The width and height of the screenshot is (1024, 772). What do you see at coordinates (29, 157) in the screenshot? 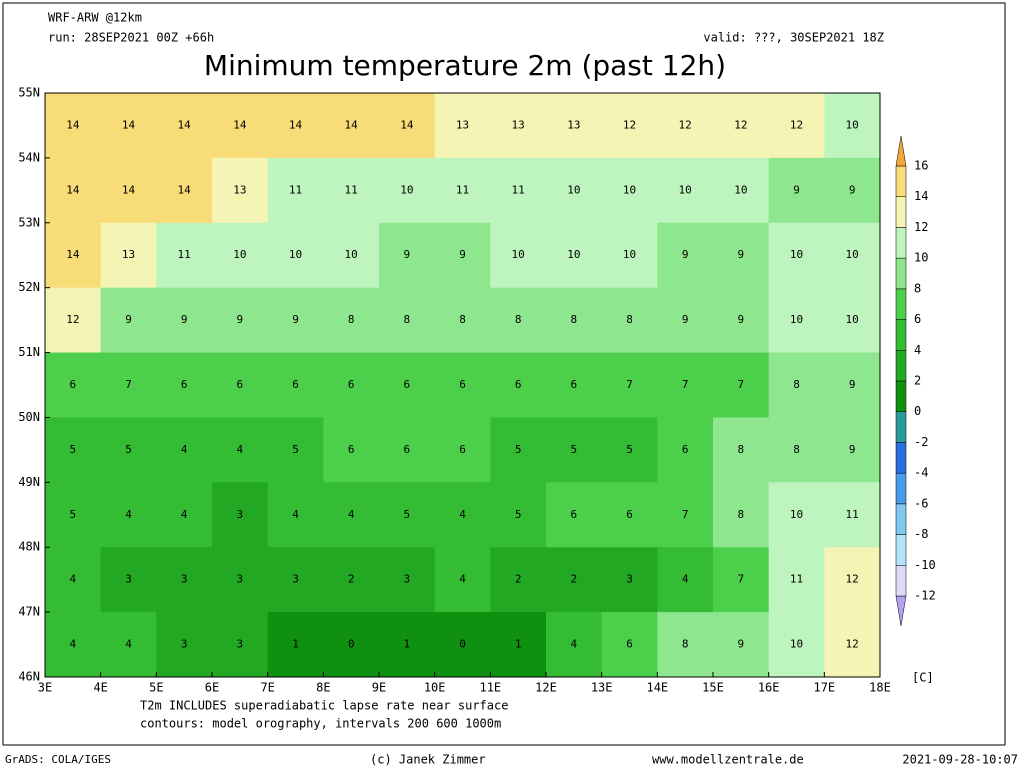
I see `lat-label: 54N` at bounding box center [29, 157].